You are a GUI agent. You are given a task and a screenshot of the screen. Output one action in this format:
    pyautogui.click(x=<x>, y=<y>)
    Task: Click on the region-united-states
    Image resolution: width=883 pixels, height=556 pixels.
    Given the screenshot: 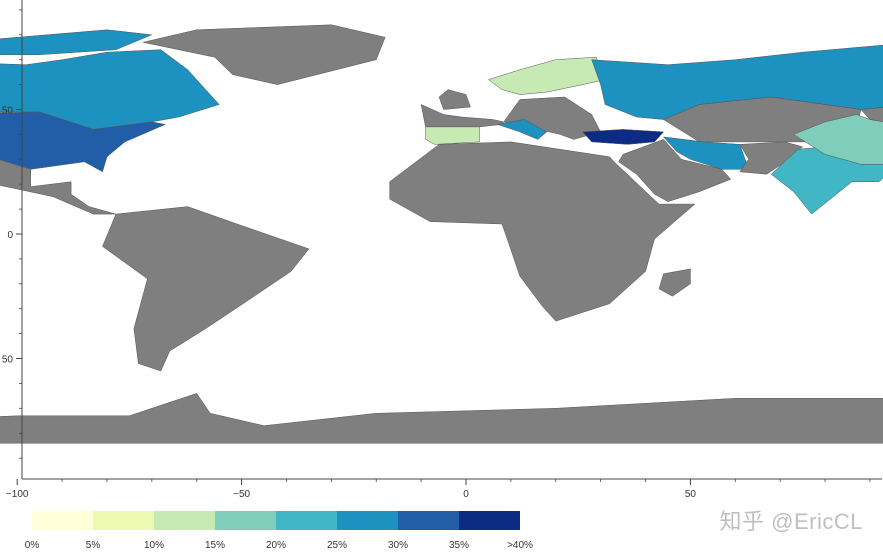 What is the action you would take?
    pyautogui.click(x=83, y=142)
    